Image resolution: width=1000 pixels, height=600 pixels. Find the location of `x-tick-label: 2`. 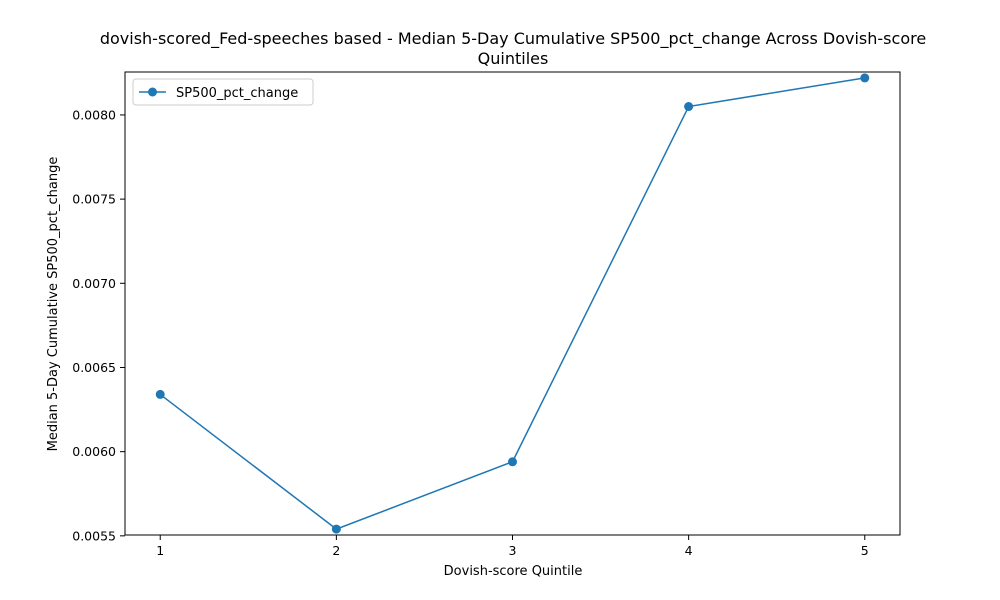

x-tick-label: 2 is located at coordinates (336, 550).